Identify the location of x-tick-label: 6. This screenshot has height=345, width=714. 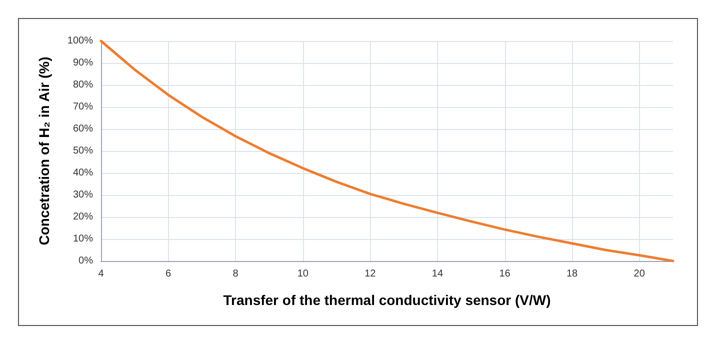
(169, 274).